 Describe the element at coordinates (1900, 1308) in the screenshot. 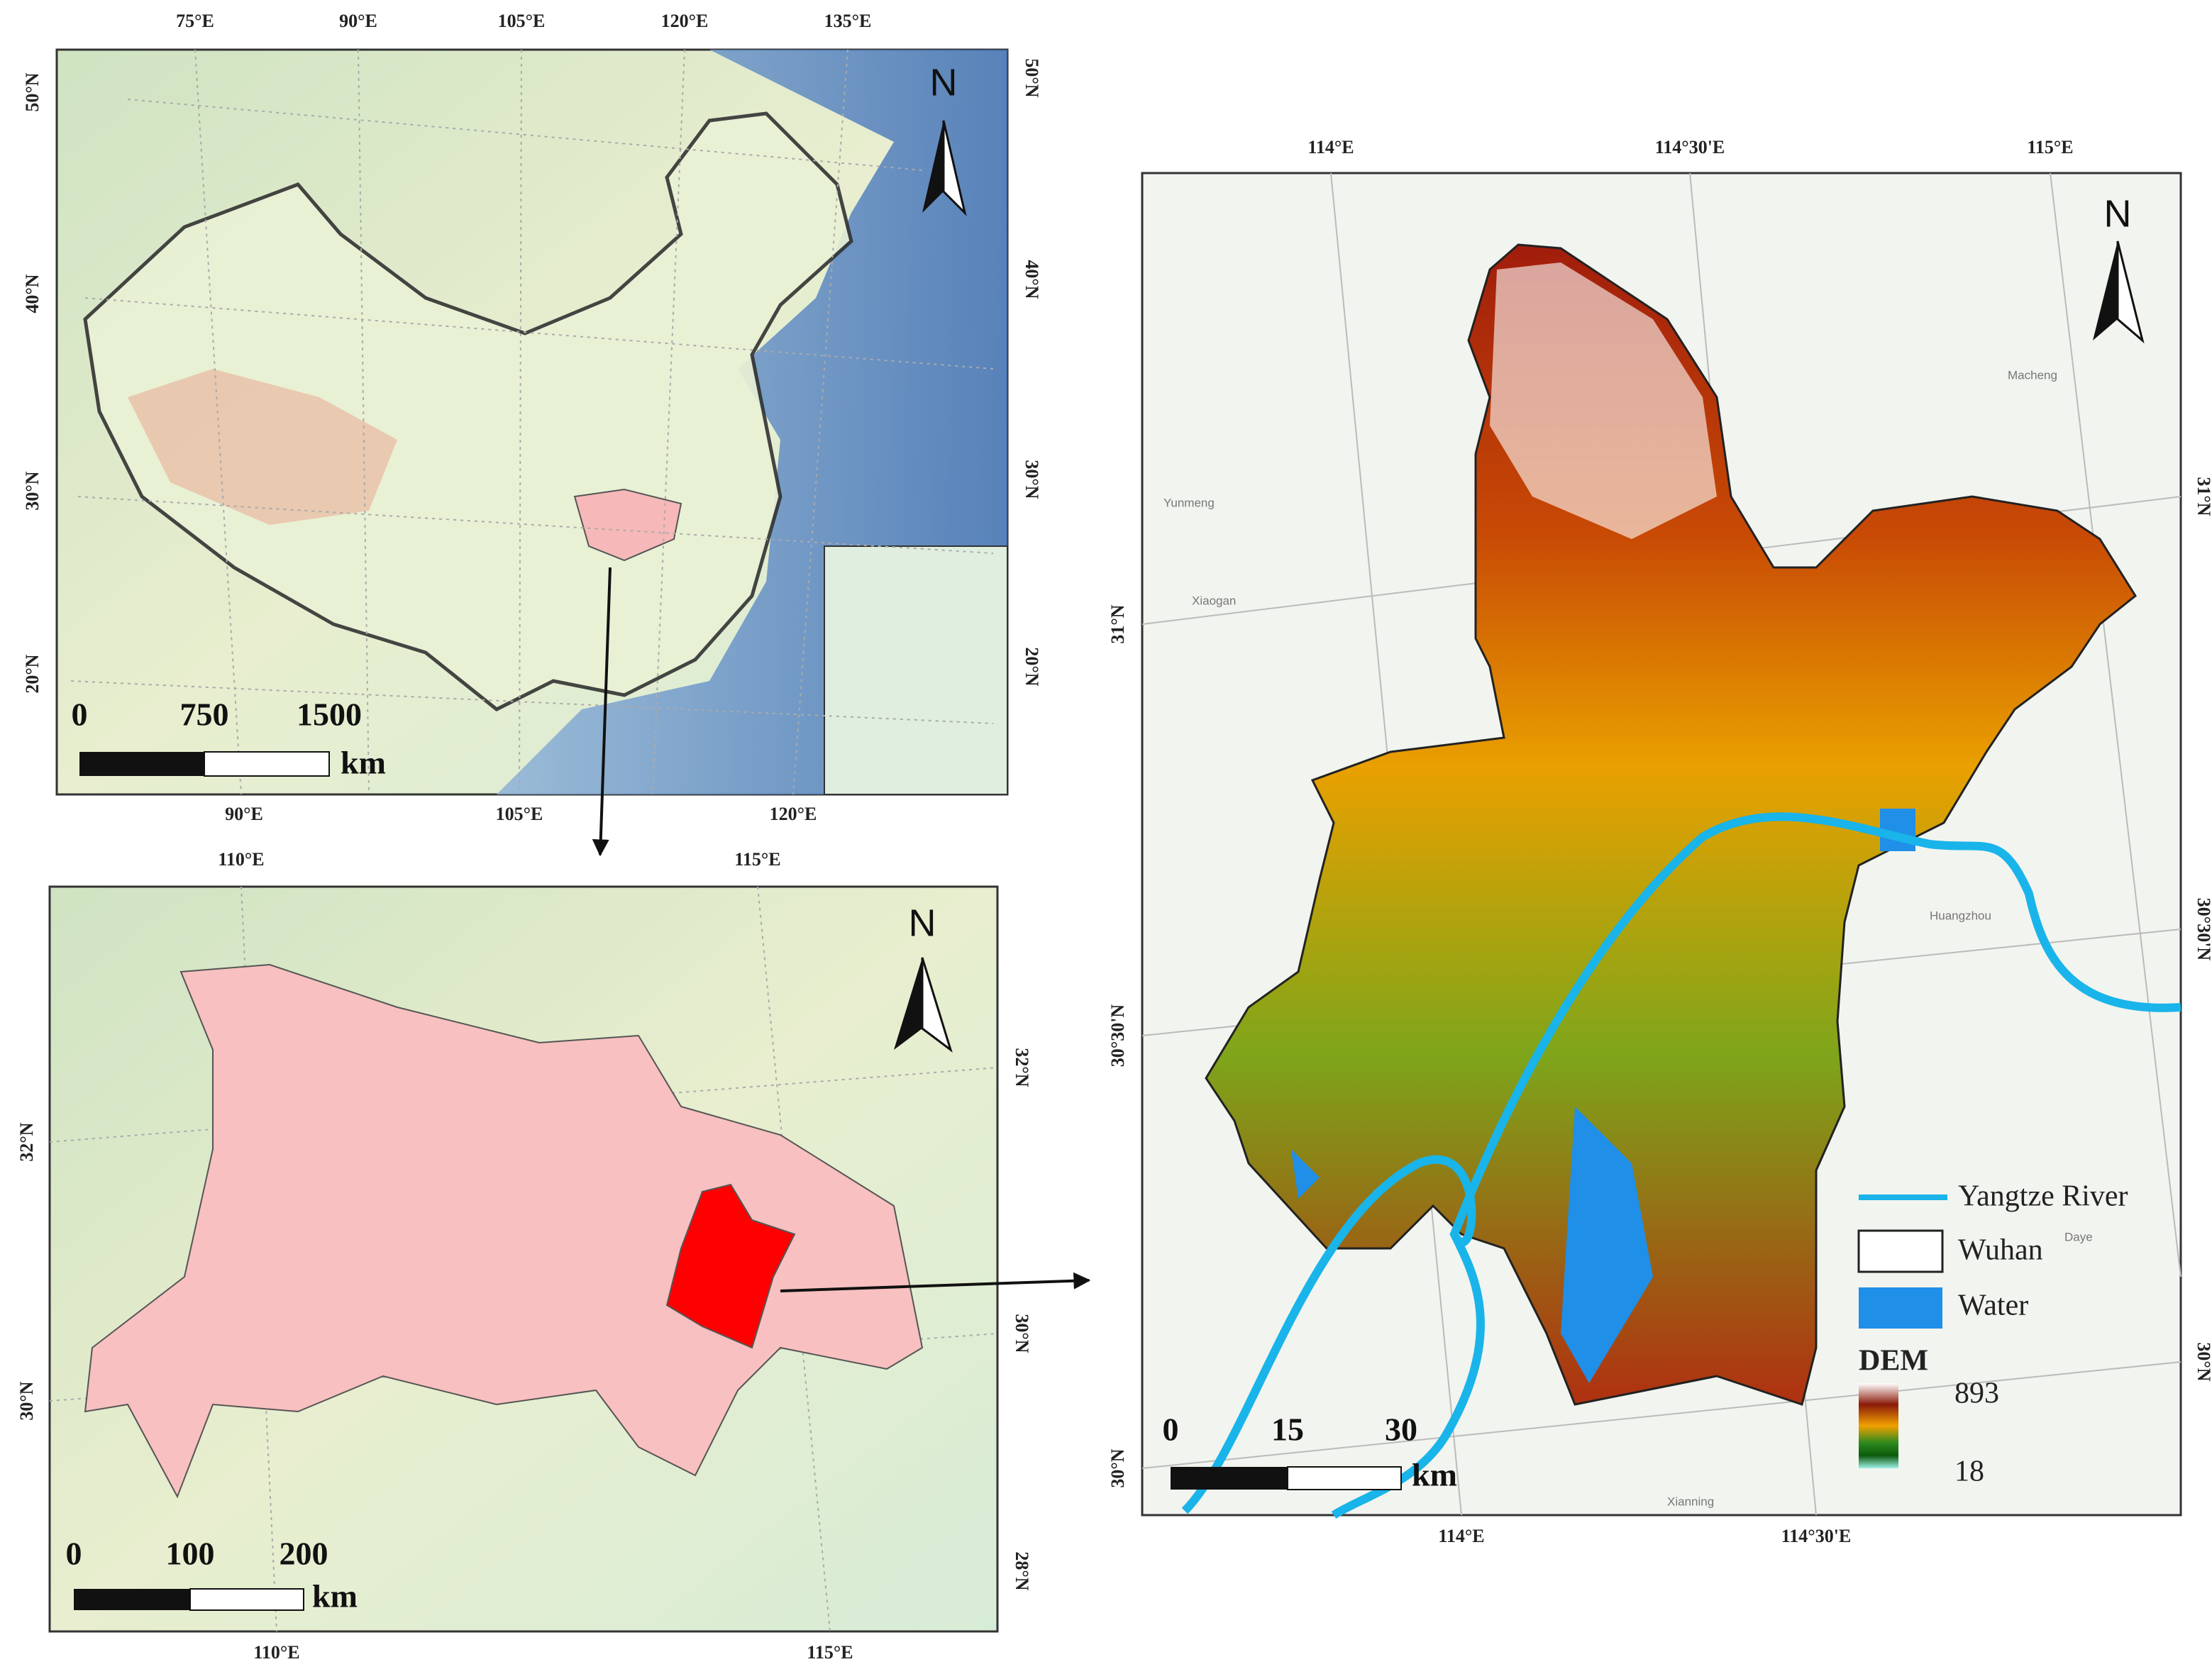

I see `legend-water-swatch` at that location.